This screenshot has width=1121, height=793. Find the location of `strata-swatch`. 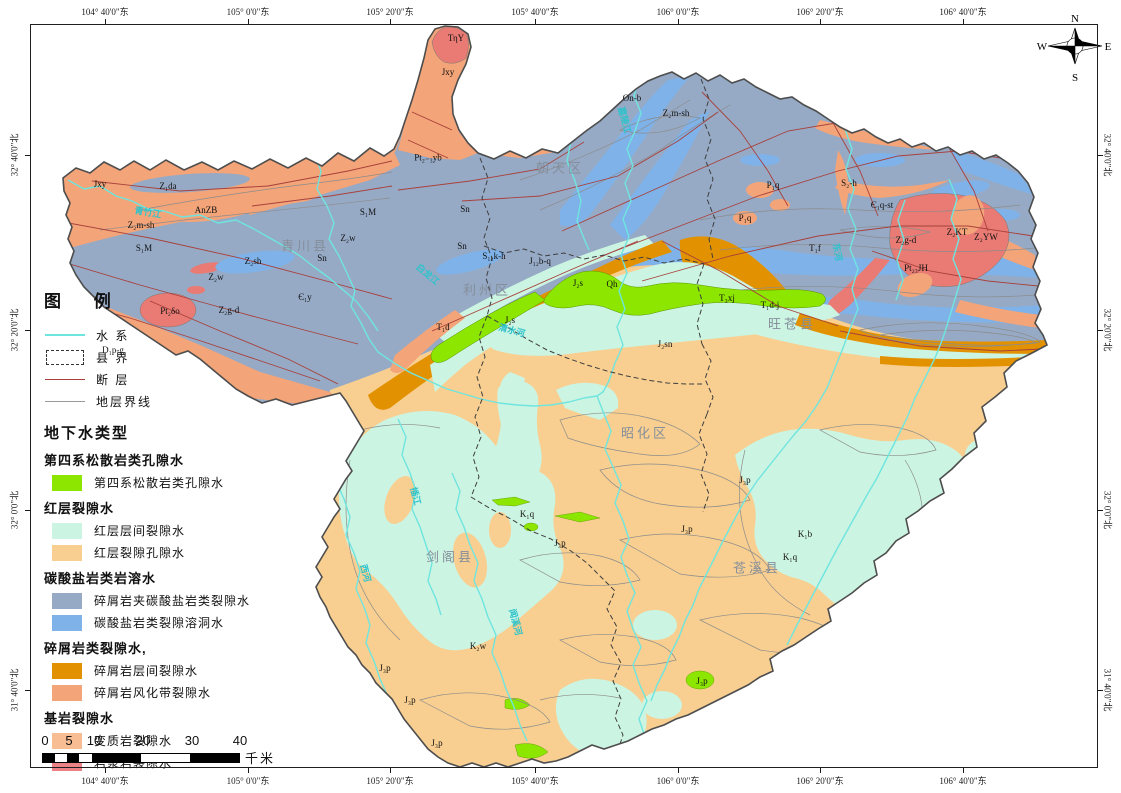

strata-swatch is located at coordinates (65, 401).